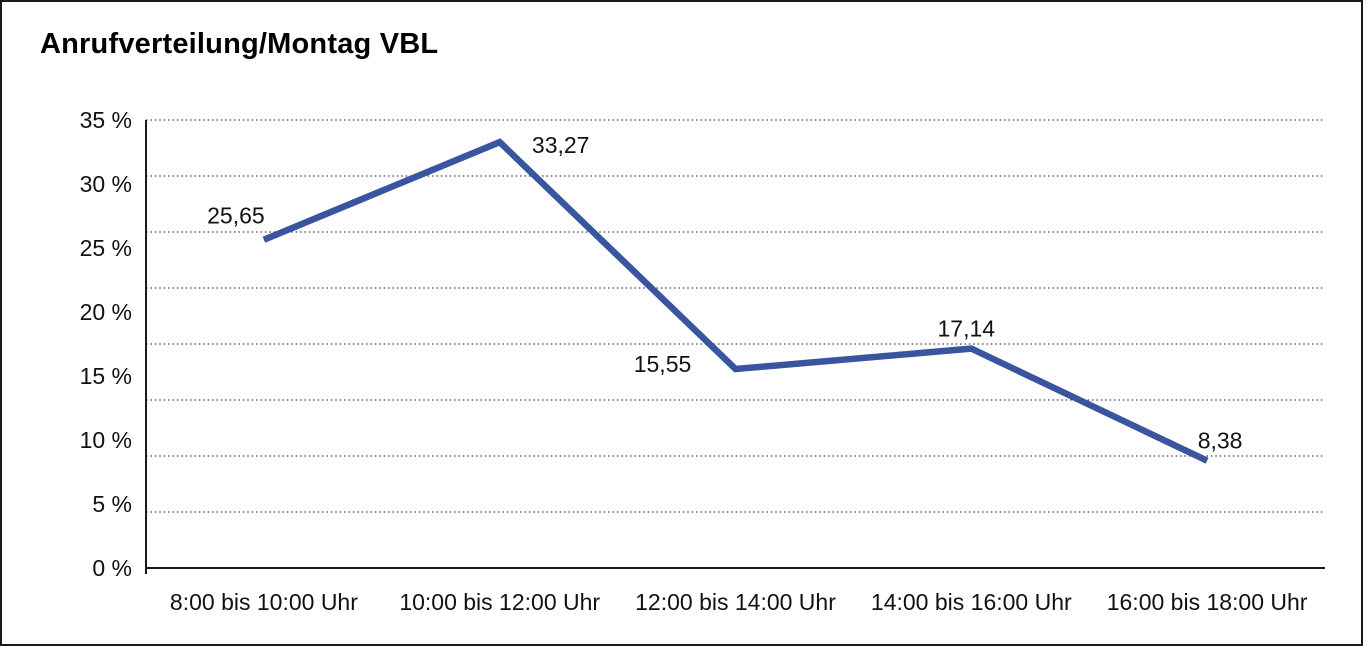  Describe the element at coordinates (106, 312) in the screenshot. I see `y-tick-label: 20 %` at that location.